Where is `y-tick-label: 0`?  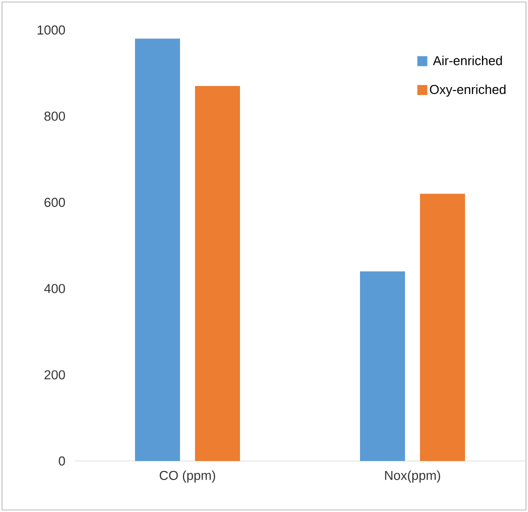 y-tick-label: 0 is located at coordinates (61, 461).